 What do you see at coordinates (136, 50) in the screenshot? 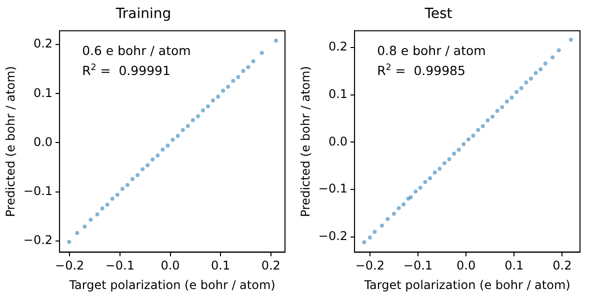
I see `annotation: 0.6 e bohr / atom` at bounding box center [136, 50].